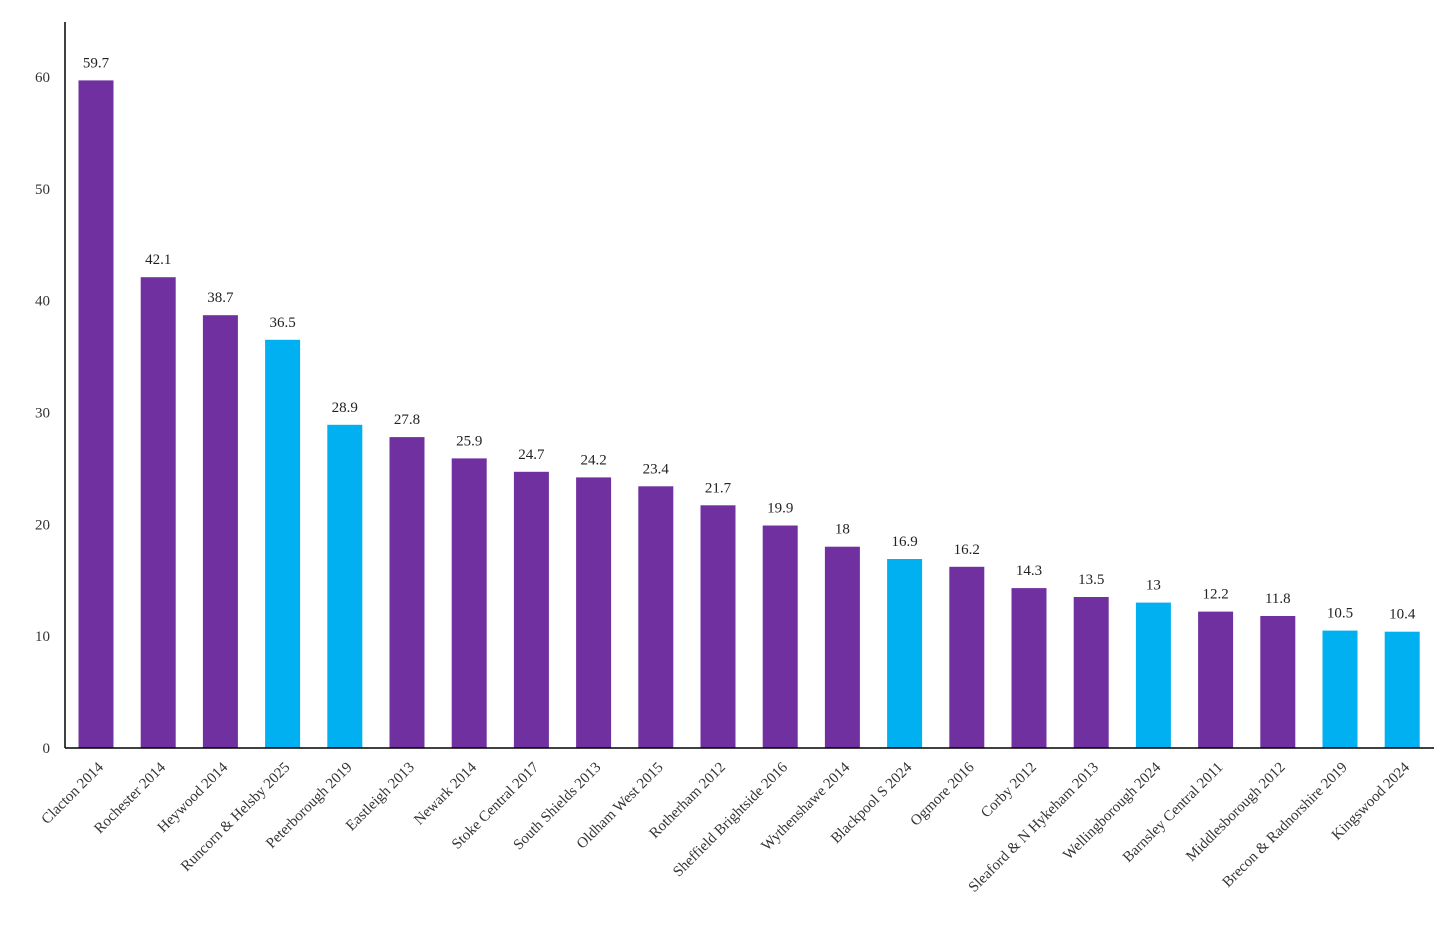 Image resolution: width=1456 pixels, height=951 pixels. Describe the element at coordinates (1153, 586) in the screenshot. I see `data-label: 13` at that location.